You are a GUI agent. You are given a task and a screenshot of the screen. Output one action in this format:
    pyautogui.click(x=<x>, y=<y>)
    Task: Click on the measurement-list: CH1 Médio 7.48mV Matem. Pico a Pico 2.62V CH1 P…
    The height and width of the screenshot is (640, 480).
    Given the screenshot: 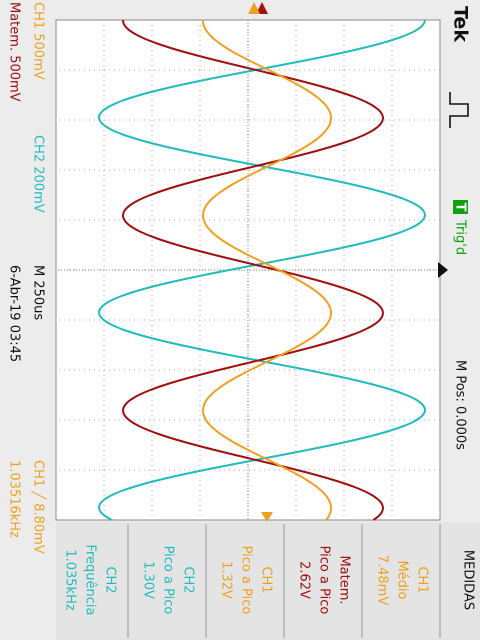 What is the action you would take?
    pyautogui.click(x=252, y=581)
    